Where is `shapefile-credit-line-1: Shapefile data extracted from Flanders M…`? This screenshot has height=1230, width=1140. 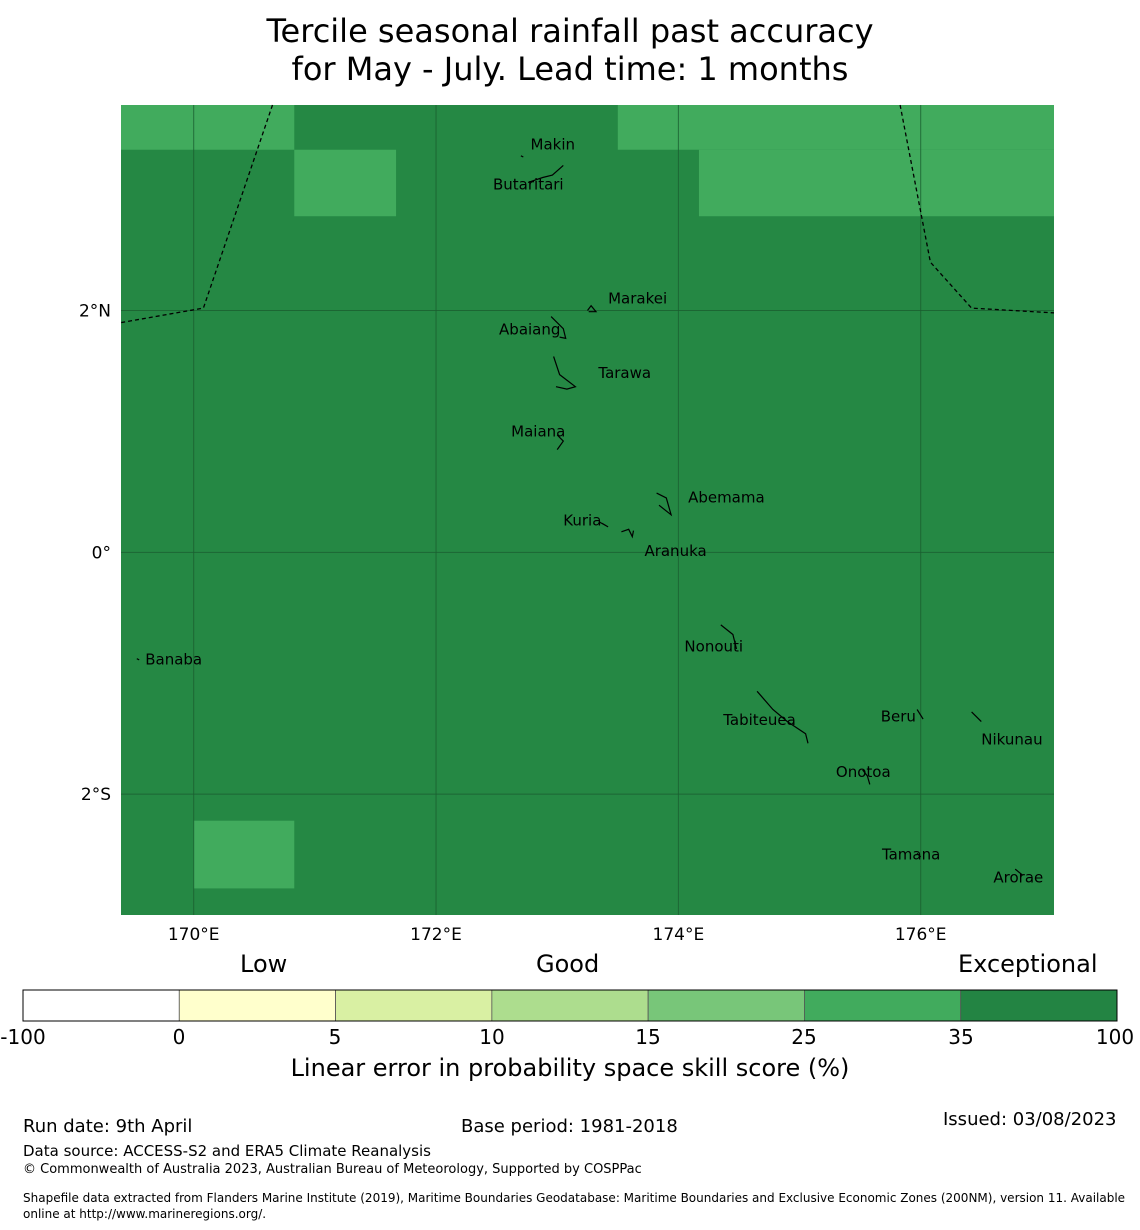 shapefile-credit-line-1: Shapefile data extracted from Flanders M… is located at coordinates (574, 1198).